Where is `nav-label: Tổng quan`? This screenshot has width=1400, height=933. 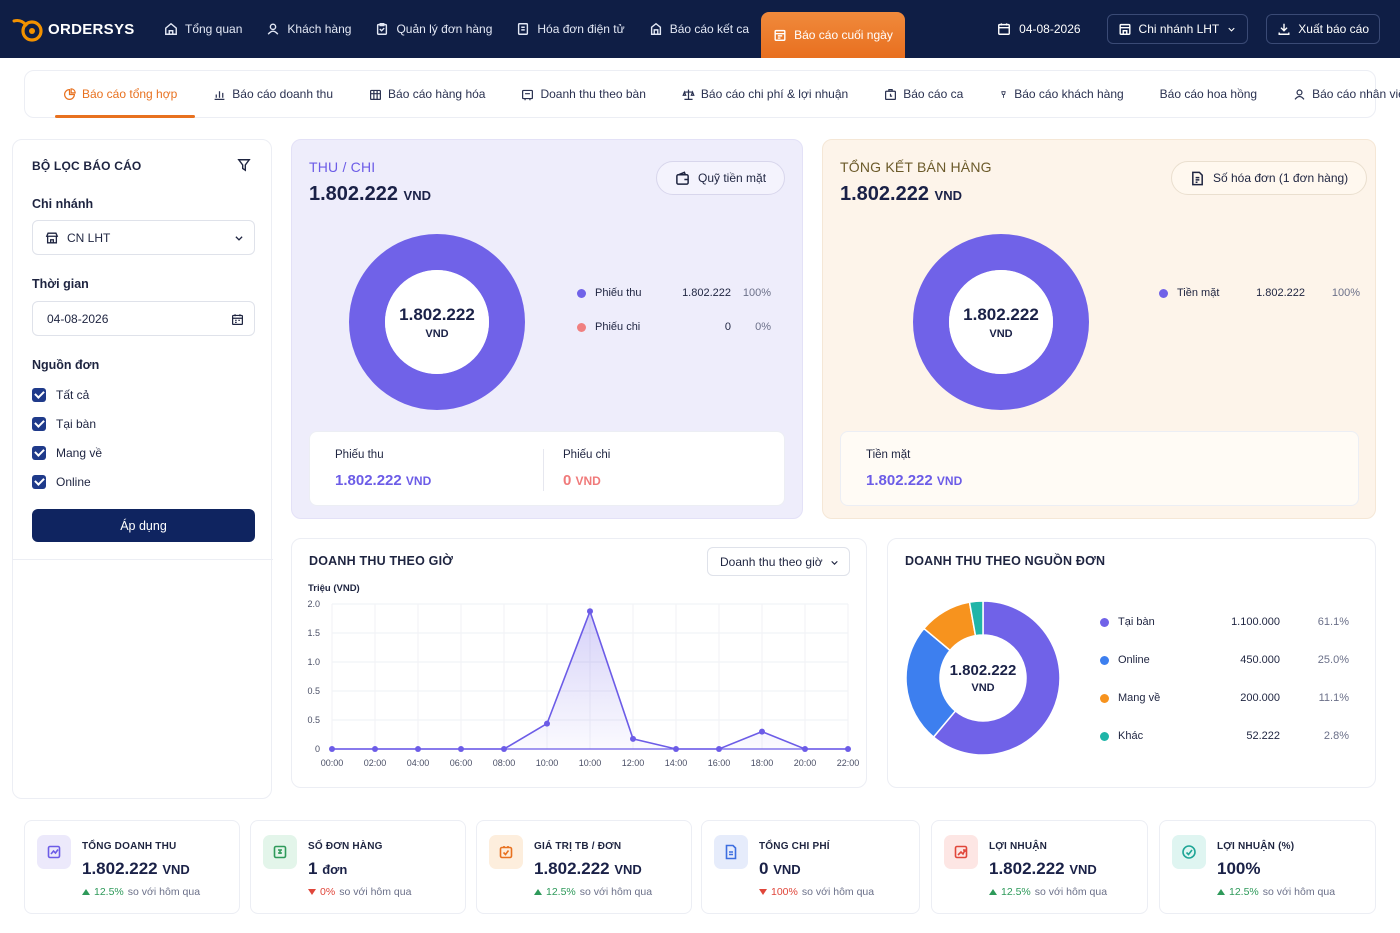
nav-label: Tổng quan is located at coordinates (214, 29).